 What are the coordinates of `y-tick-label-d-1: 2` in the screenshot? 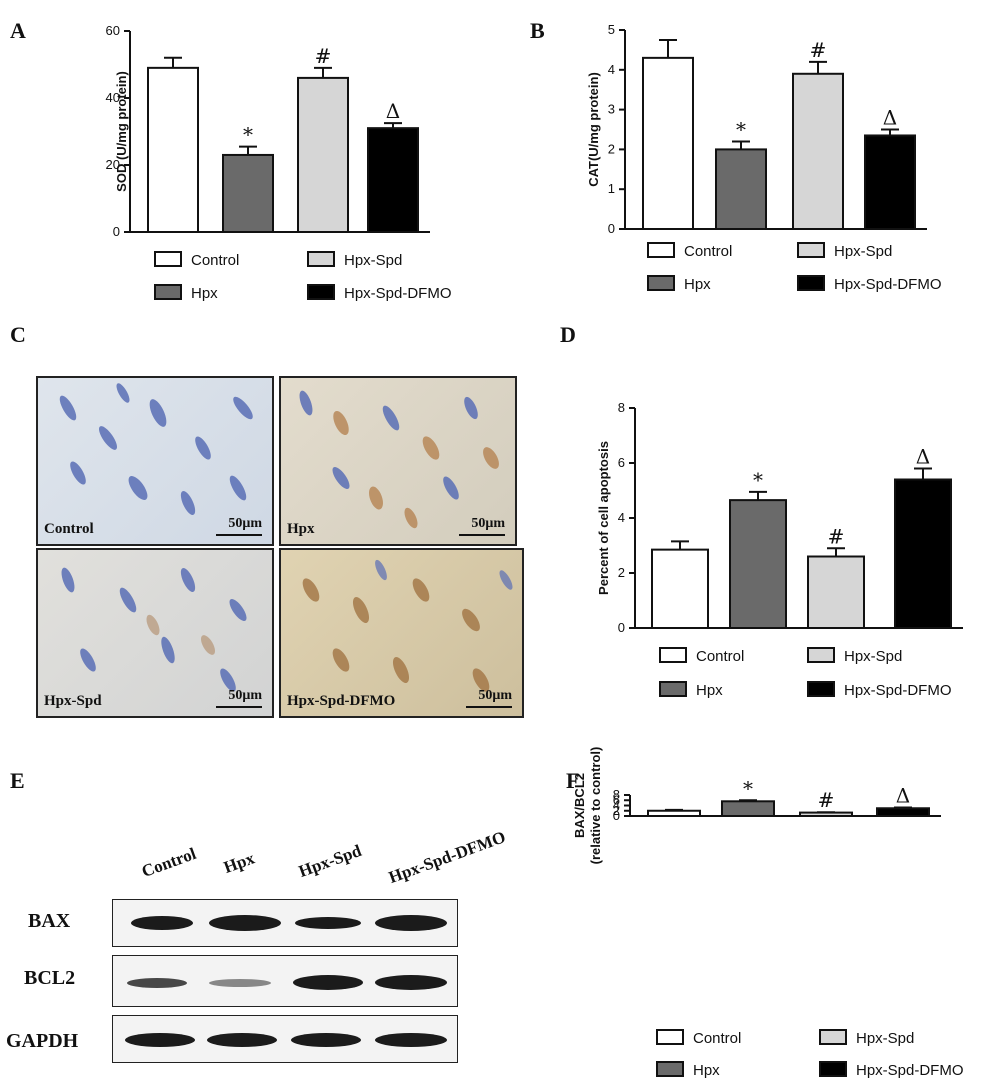 It's located at (621, 572).